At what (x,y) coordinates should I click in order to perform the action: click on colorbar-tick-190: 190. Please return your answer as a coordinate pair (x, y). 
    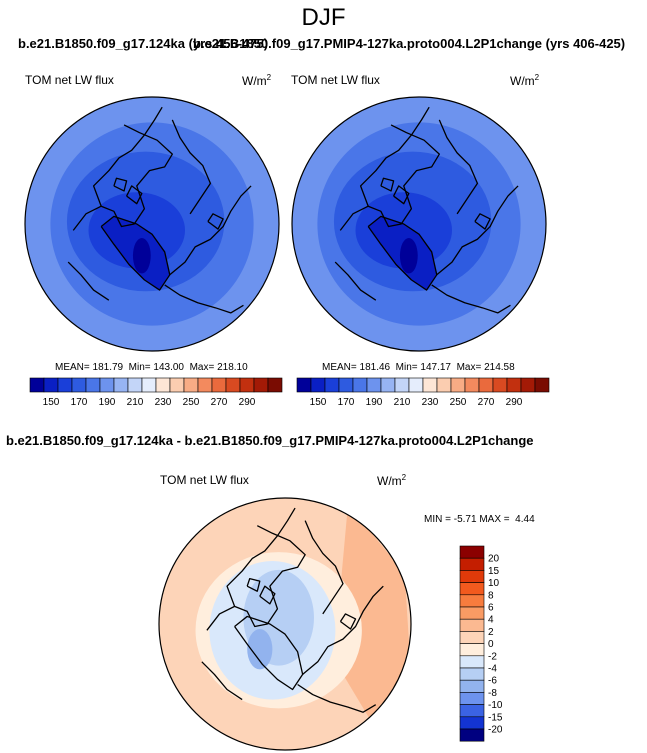
    Looking at the image, I should click on (374, 402).